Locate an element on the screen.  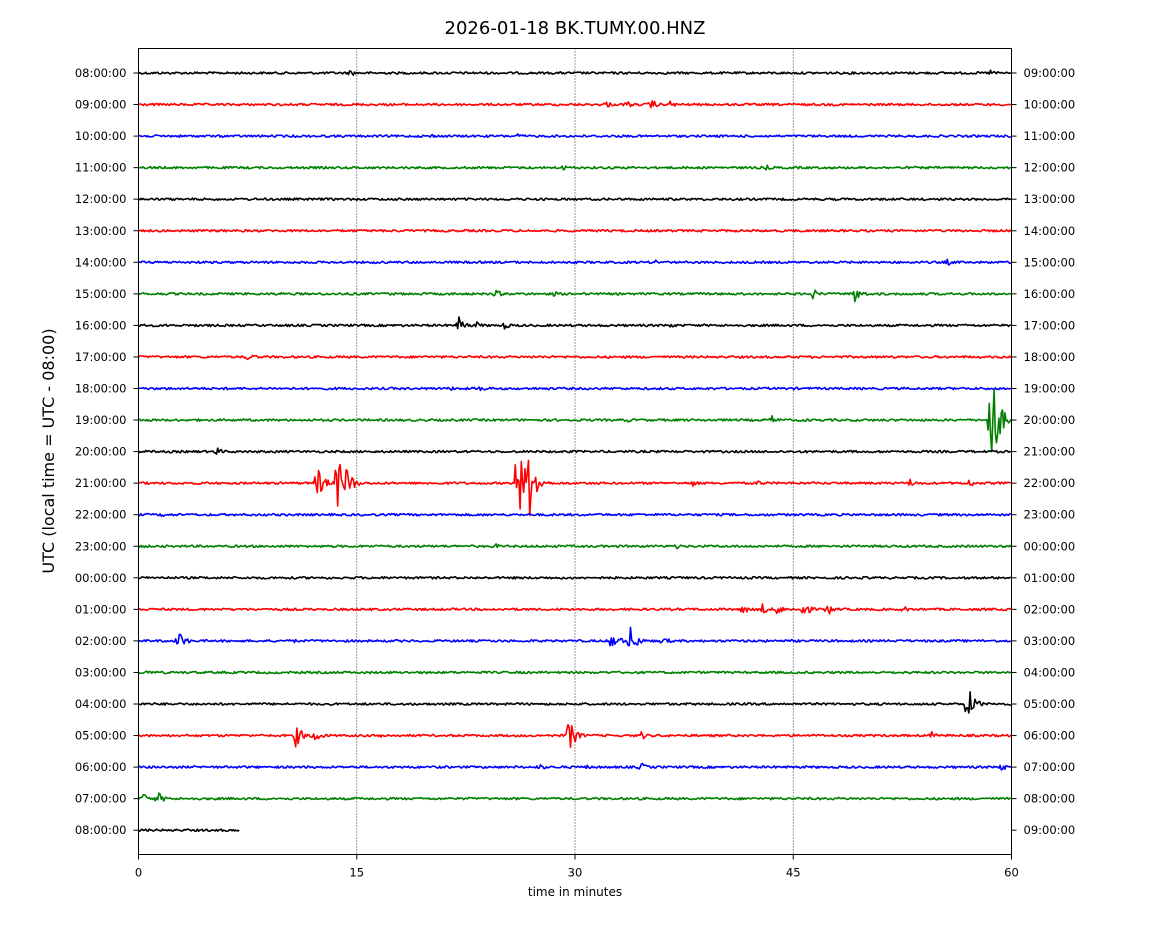
y-tick-label-utc: 02:00:00 is located at coordinates (101, 641).